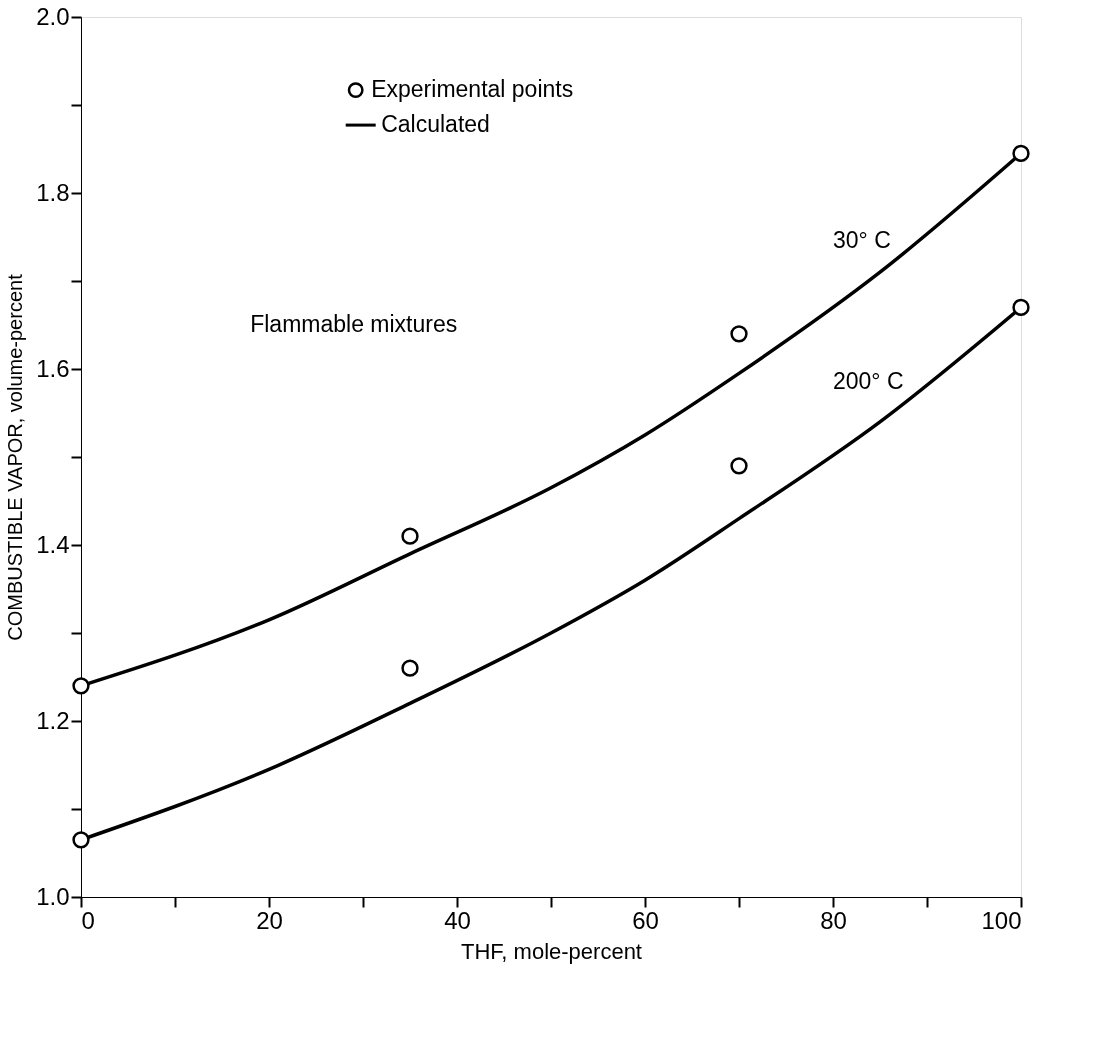 This screenshot has width=1116, height=1037. I want to click on x-tick-label: 100, so click(1001, 920).